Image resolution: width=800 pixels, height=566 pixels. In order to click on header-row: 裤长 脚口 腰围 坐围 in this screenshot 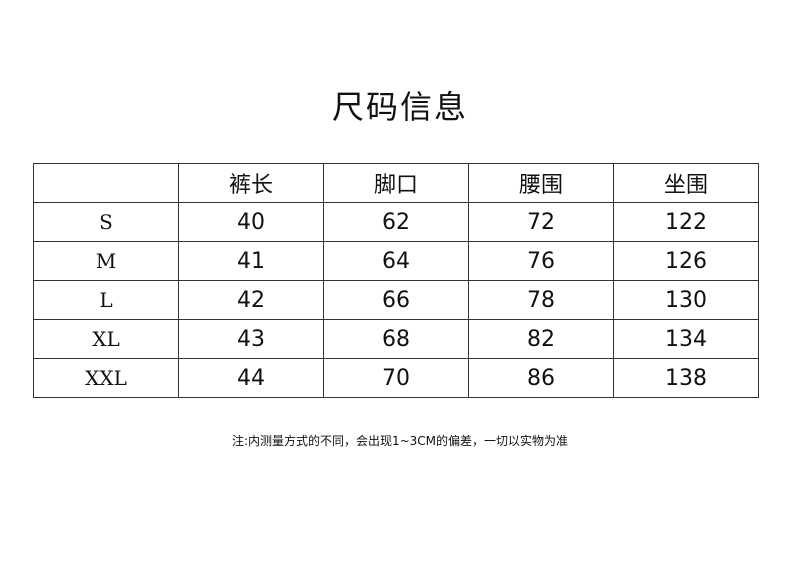, I will do `click(396, 183)`.